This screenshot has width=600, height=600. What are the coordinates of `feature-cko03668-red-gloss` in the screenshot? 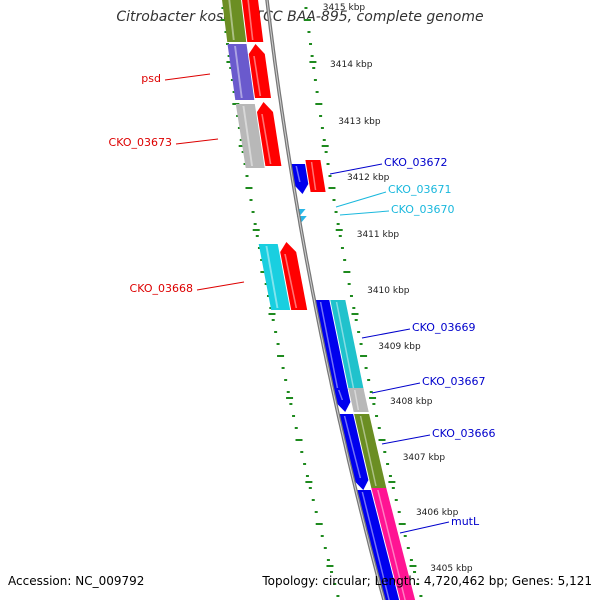 It's located at (291, 281).